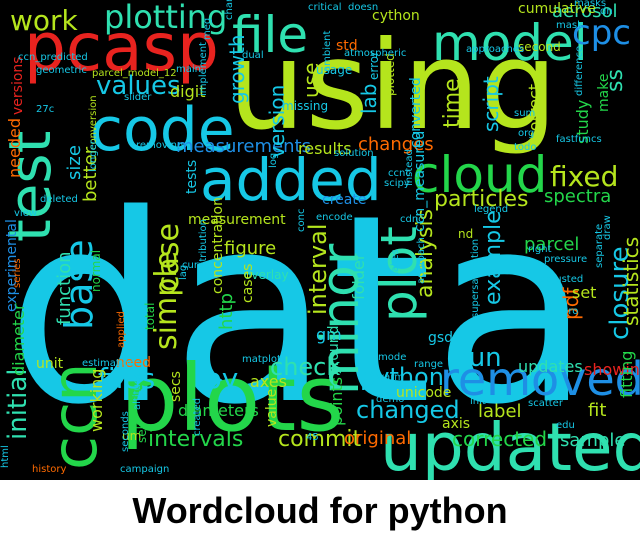 The image size is (640, 550). I want to click on word-parcel-model-12: parcel_model_12, so click(134, 73).